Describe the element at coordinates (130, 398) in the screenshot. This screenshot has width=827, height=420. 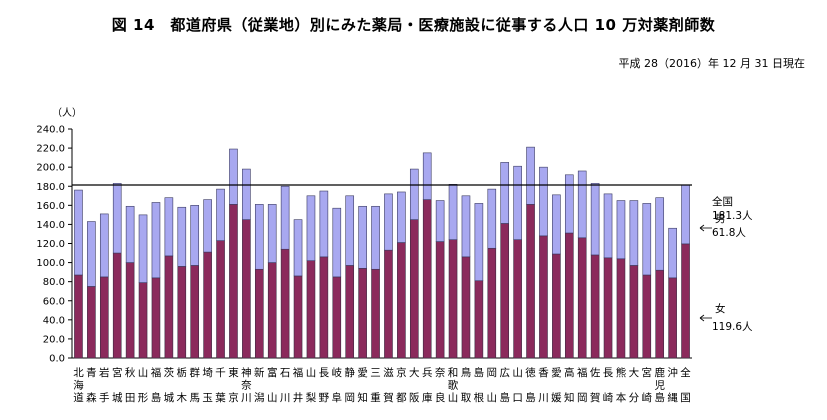
I see `x-category-label: 田` at that location.